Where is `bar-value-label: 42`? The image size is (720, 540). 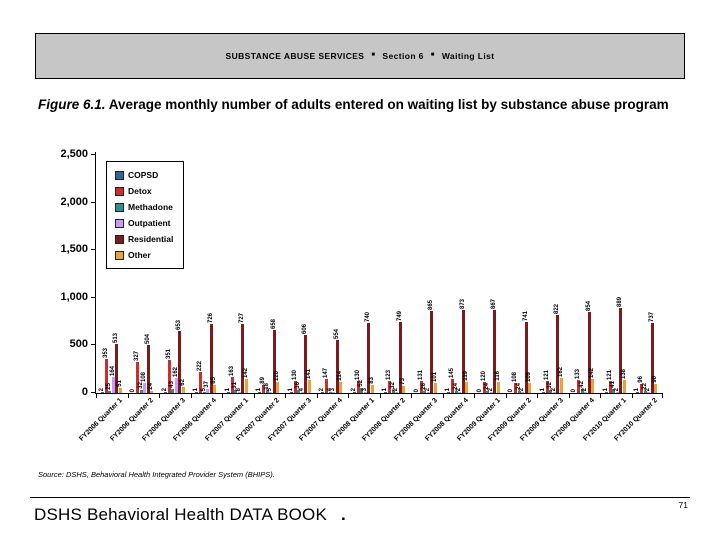 bar-value-label: 42 is located at coordinates (581, 384).